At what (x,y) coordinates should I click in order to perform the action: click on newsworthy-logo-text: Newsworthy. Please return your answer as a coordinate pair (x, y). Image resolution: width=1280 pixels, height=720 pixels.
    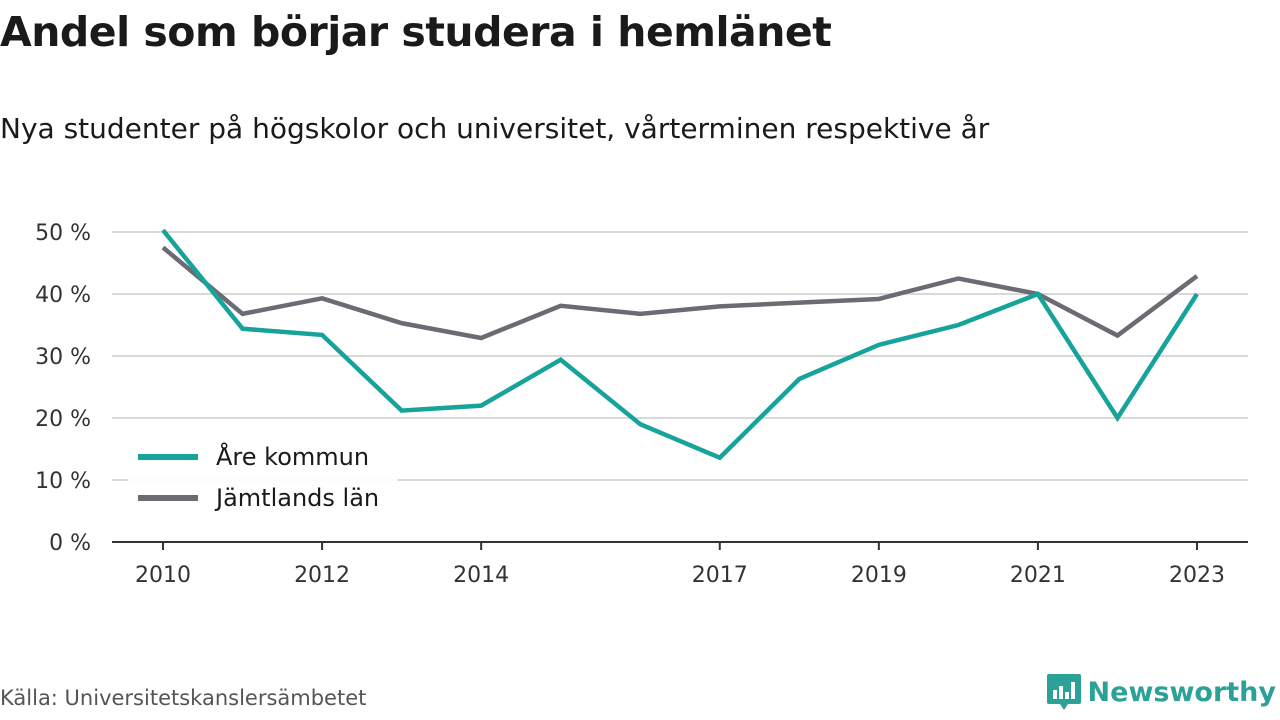
    Looking at the image, I should click on (1181, 692).